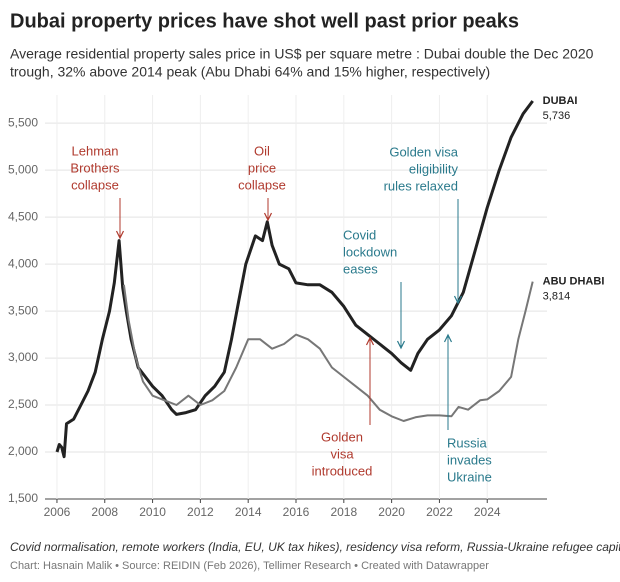  Describe the element at coordinates (23, 498) in the screenshot. I see `y-tick-label: 1,500` at that location.